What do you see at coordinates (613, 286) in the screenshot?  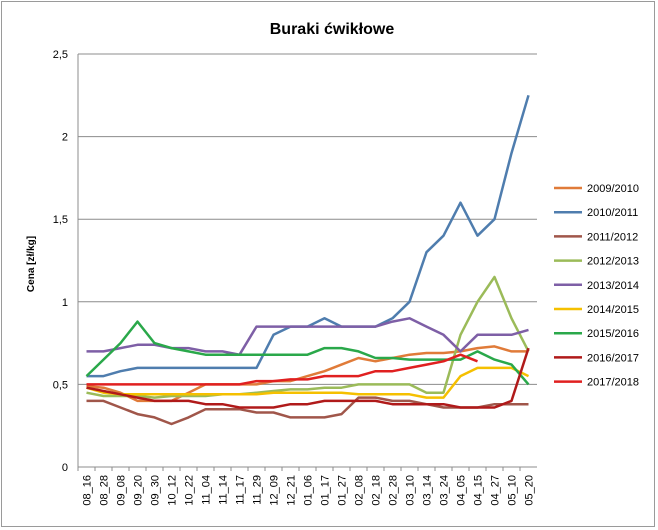 I see `legend-label: 2013/2014` at bounding box center [613, 286].